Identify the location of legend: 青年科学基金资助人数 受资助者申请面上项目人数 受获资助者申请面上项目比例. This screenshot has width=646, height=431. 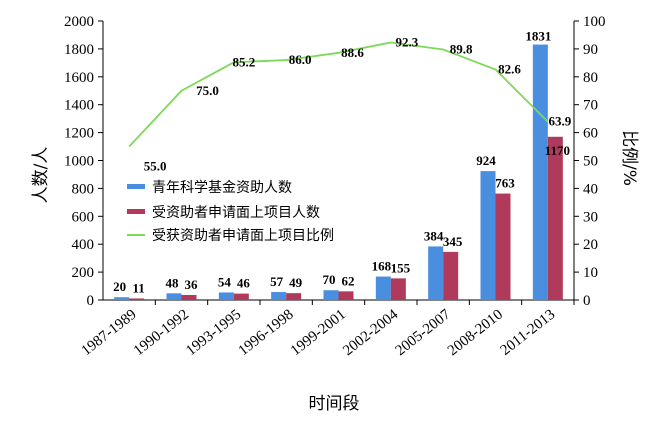
(230, 211).